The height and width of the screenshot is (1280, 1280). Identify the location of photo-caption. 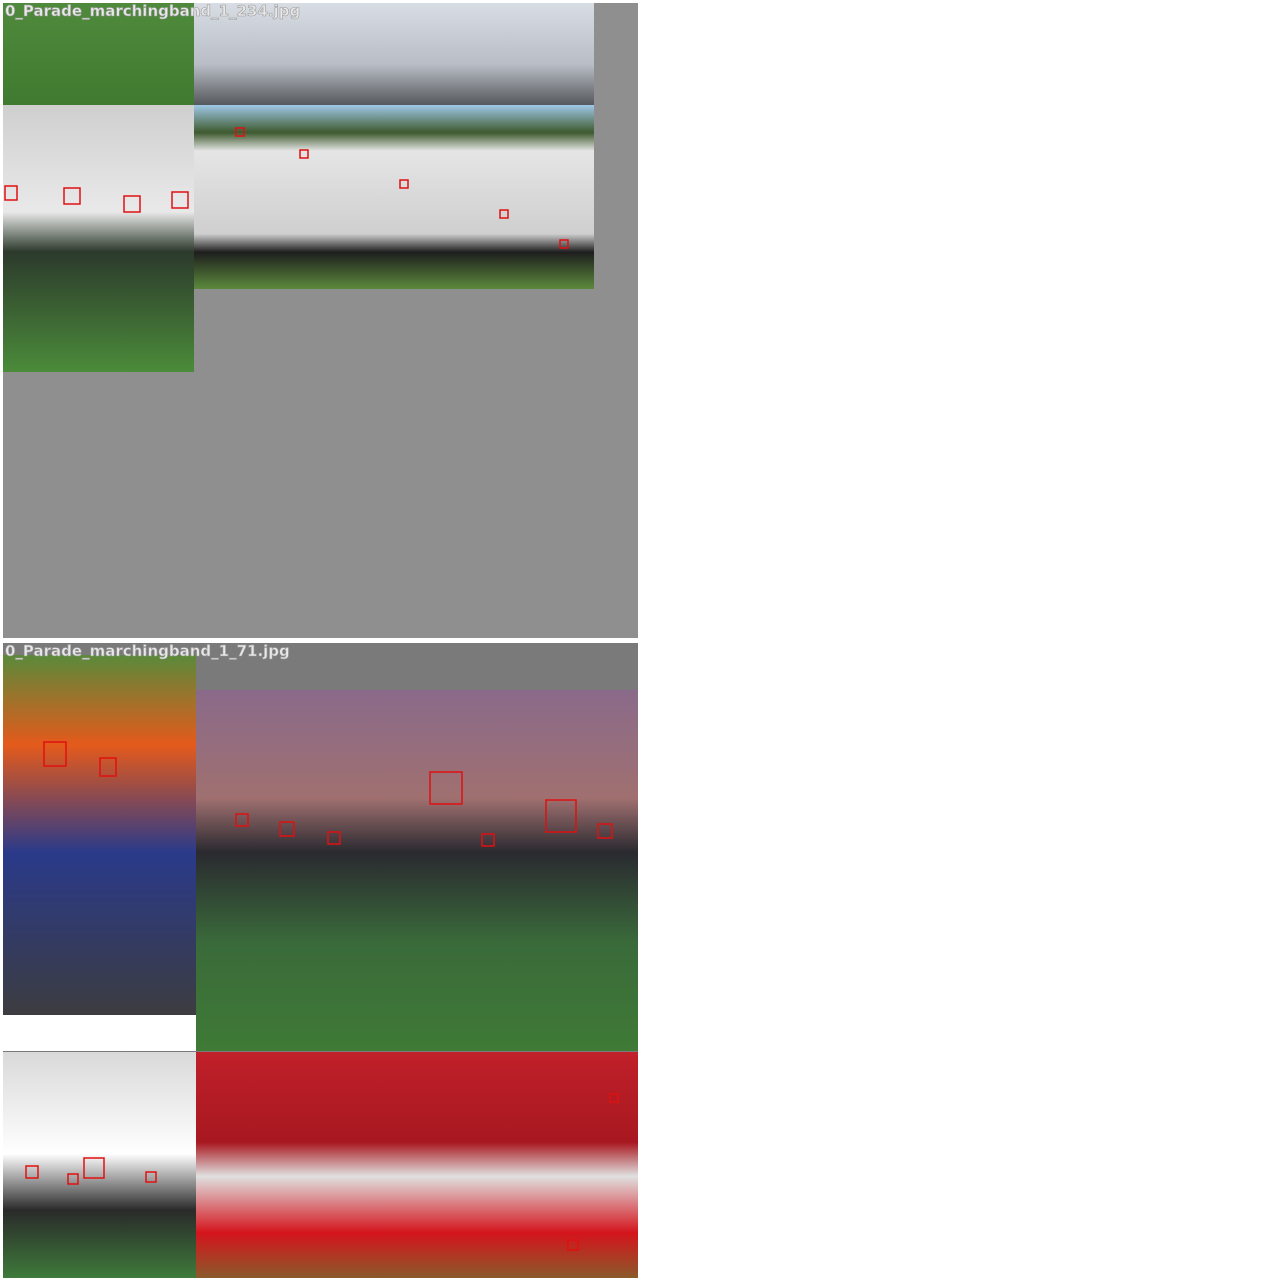
(99, 1033).